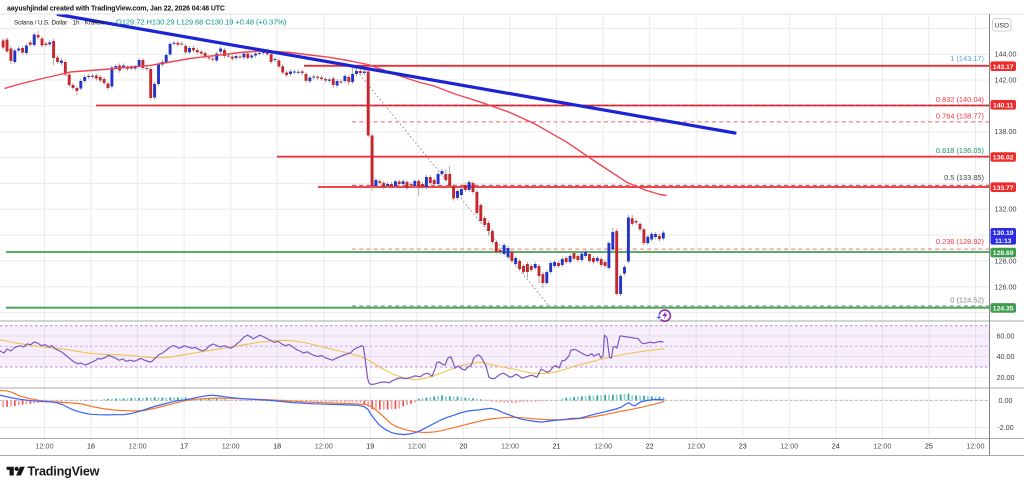 The width and height of the screenshot is (1024, 493). Describe the element at coordinates (370, 446) in the screenshot. I see `svg-text: 19` at that location.